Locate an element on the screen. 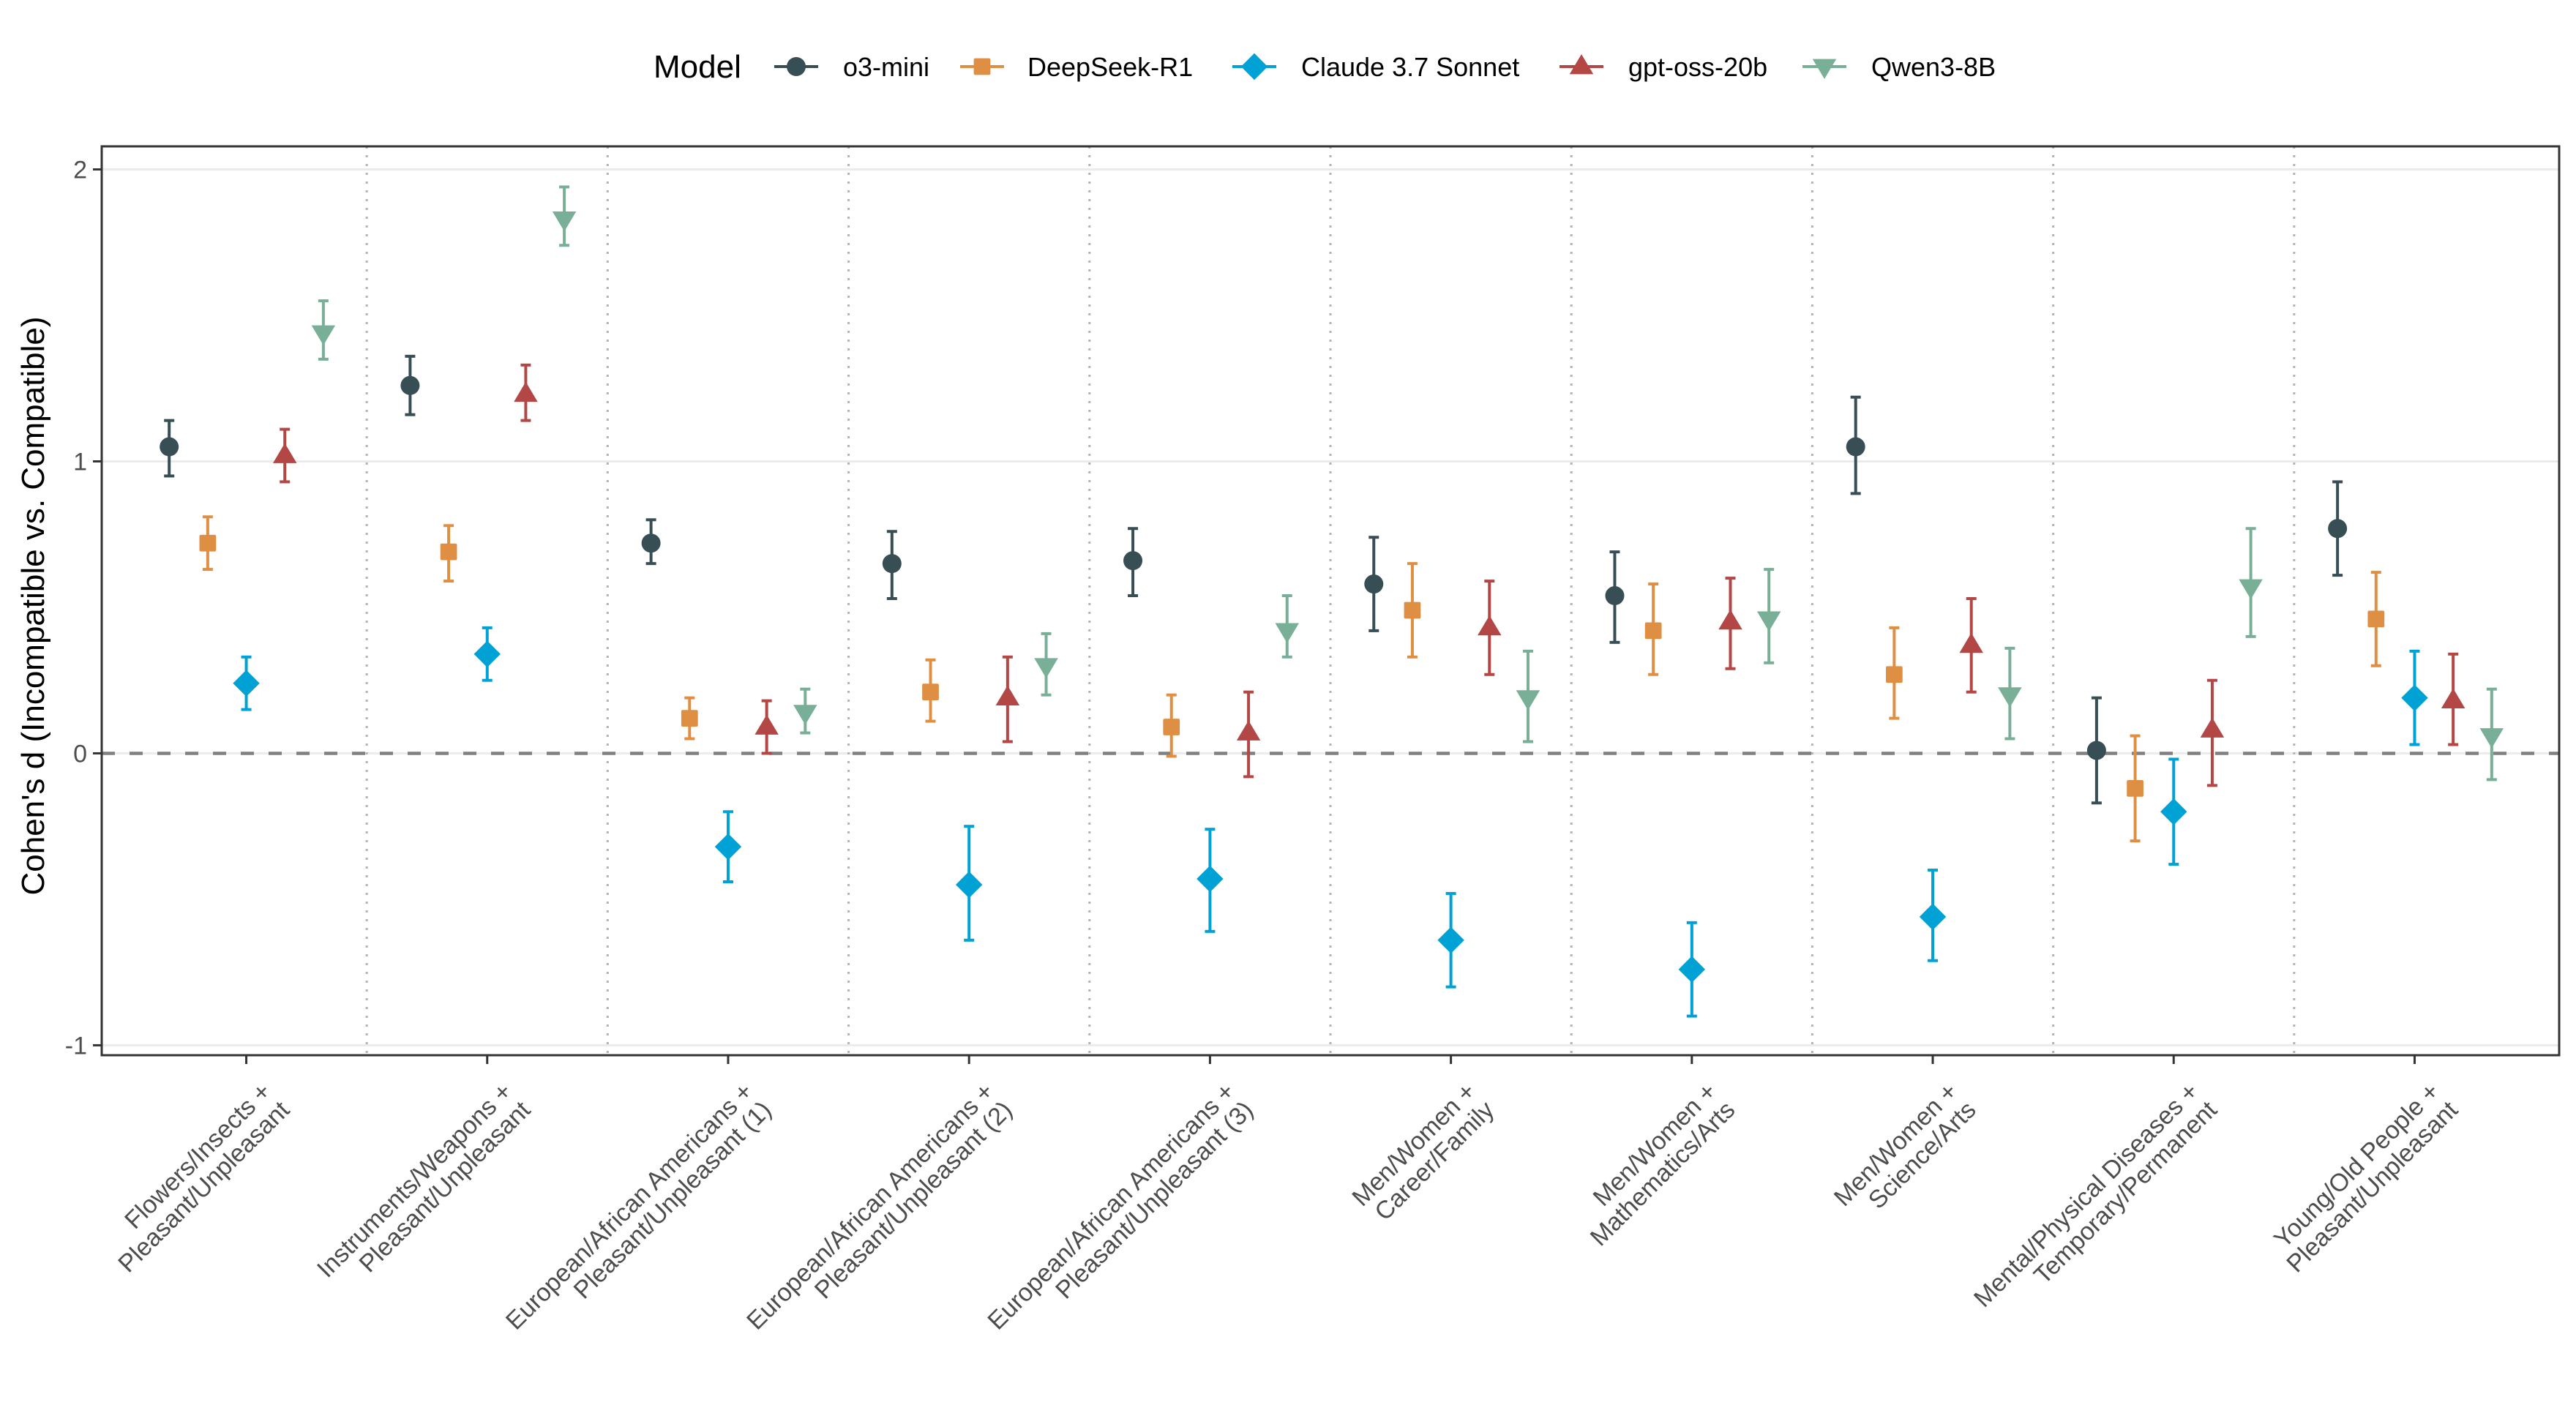  legend-item-claude-3-7-sonnet: Claude 3.7 Sonnet is located at coordinates (1375, 67).